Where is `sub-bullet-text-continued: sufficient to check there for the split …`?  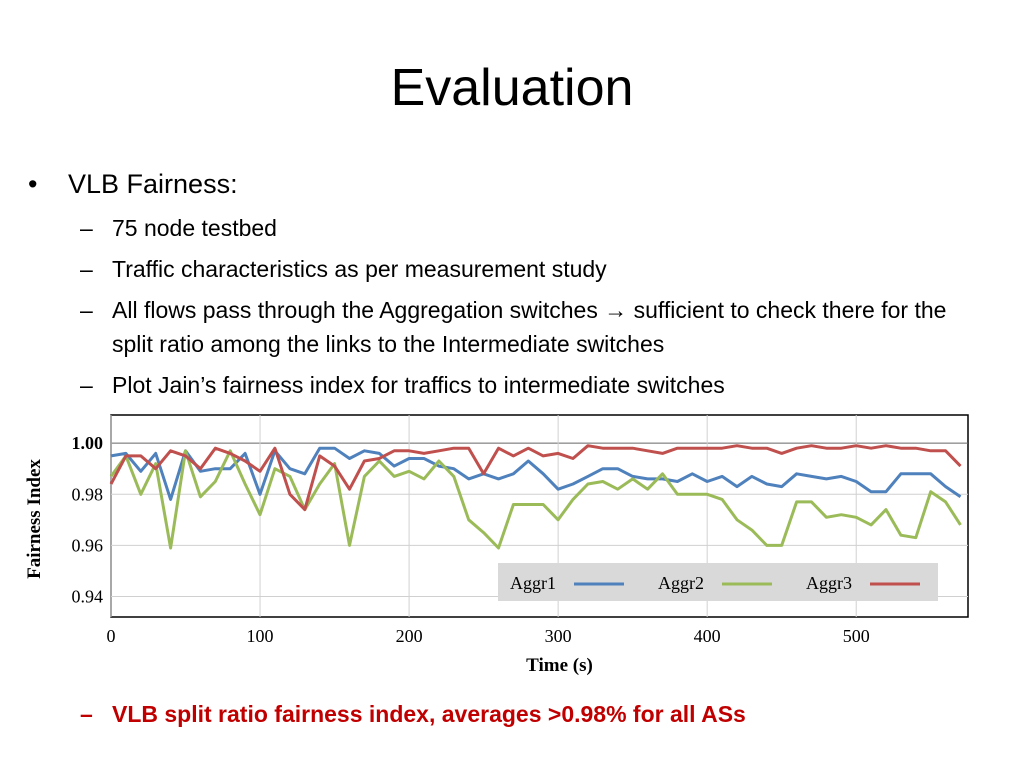 sub-bullet-text-continued: sufficient to check there for the split … is located at coordinates (529, 327).